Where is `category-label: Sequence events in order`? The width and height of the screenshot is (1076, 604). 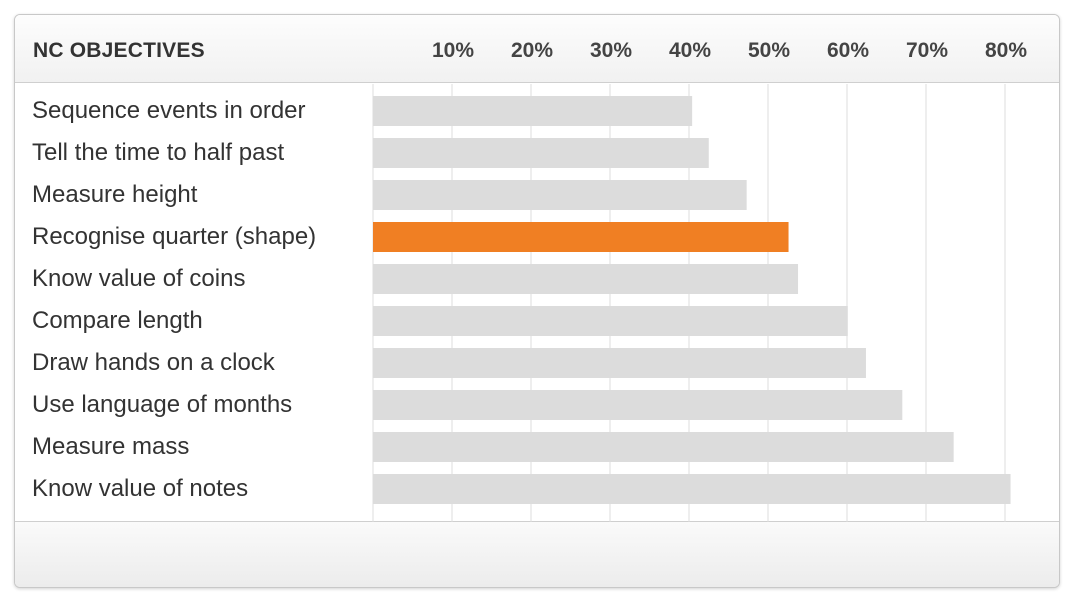 category-label: Sequence events in order is located at coordinates (169, 110).